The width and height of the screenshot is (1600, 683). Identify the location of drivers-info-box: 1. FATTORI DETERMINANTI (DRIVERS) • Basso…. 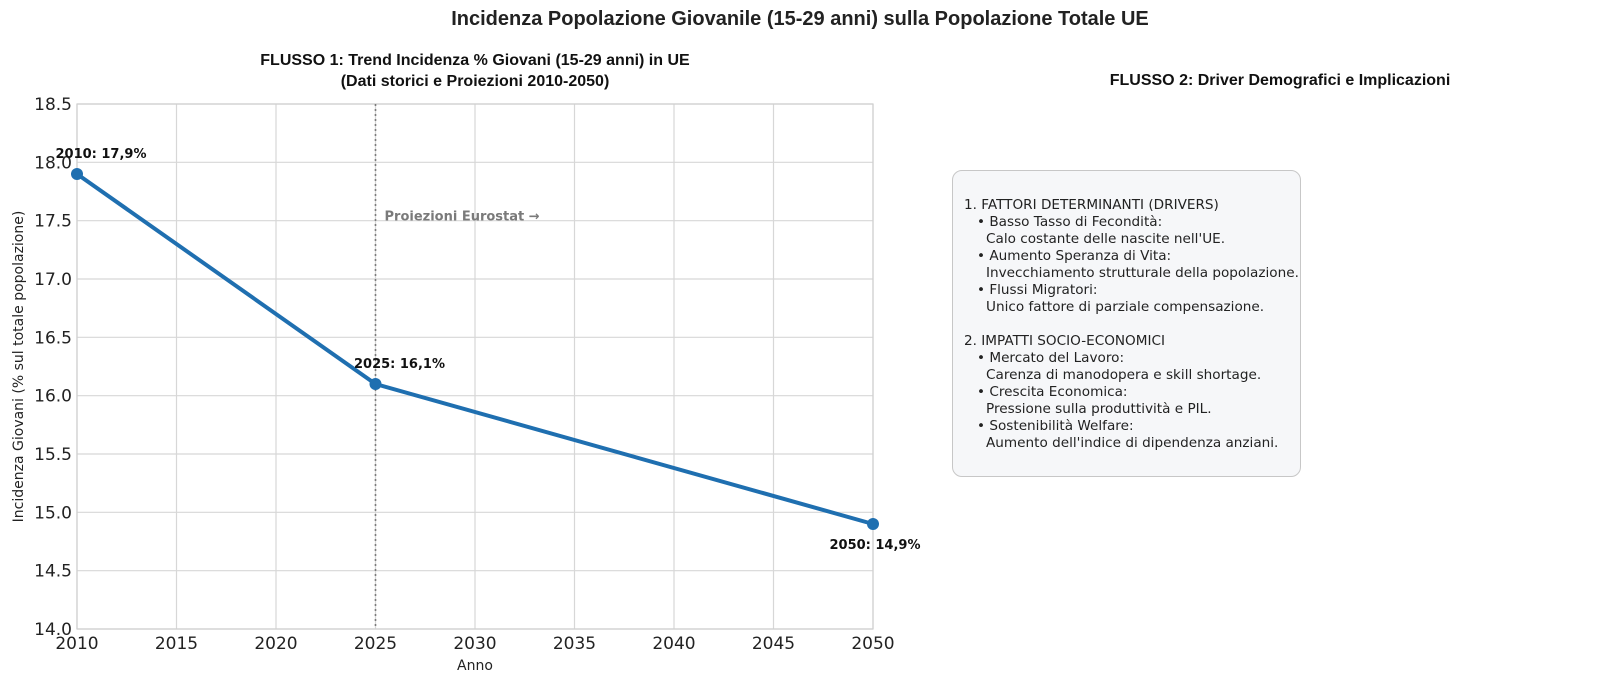
(1126, 323).